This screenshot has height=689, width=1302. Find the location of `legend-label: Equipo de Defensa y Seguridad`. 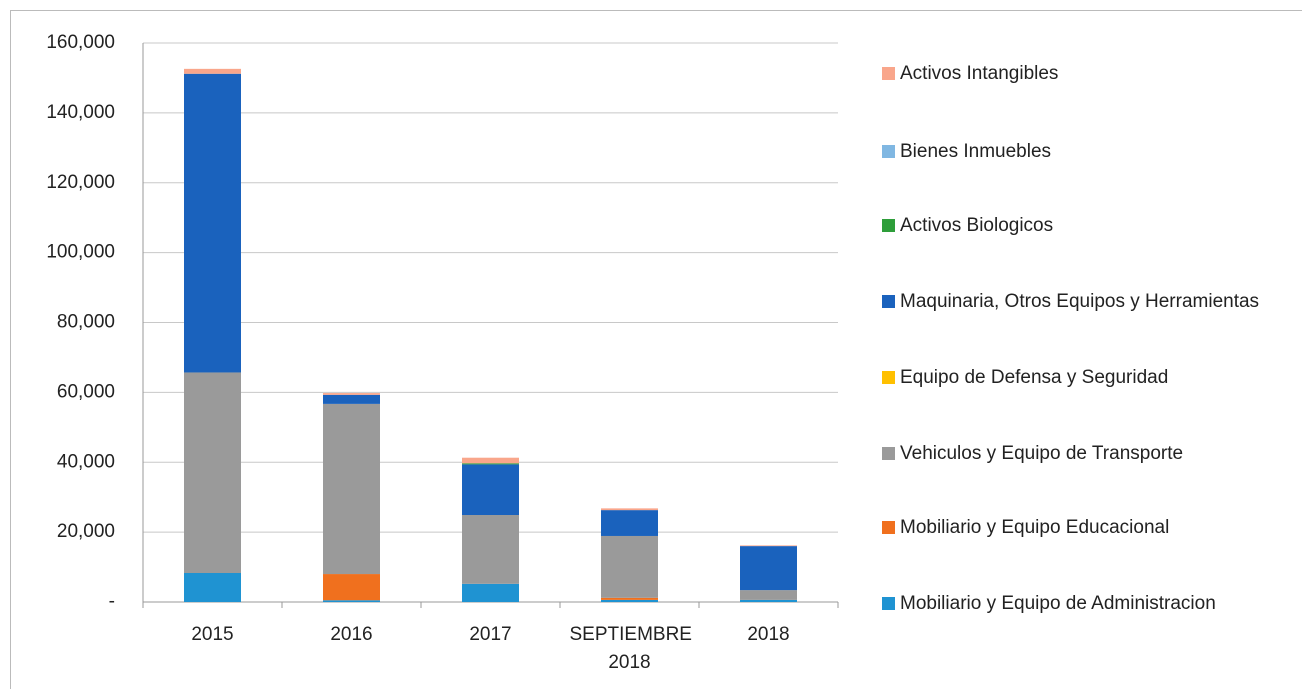

legend-label: Equipo de Defensa y Seguridad is located at coordinates (1034, 377).